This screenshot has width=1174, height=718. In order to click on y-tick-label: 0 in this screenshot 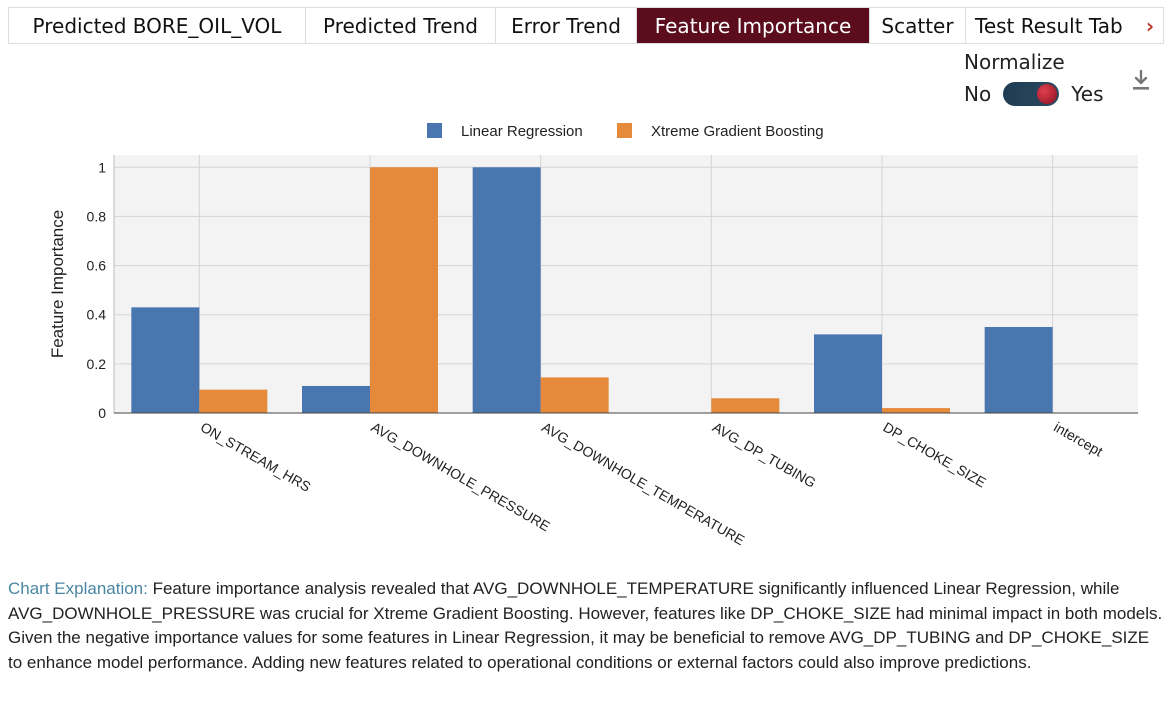, I will do `click(102, 413)`.